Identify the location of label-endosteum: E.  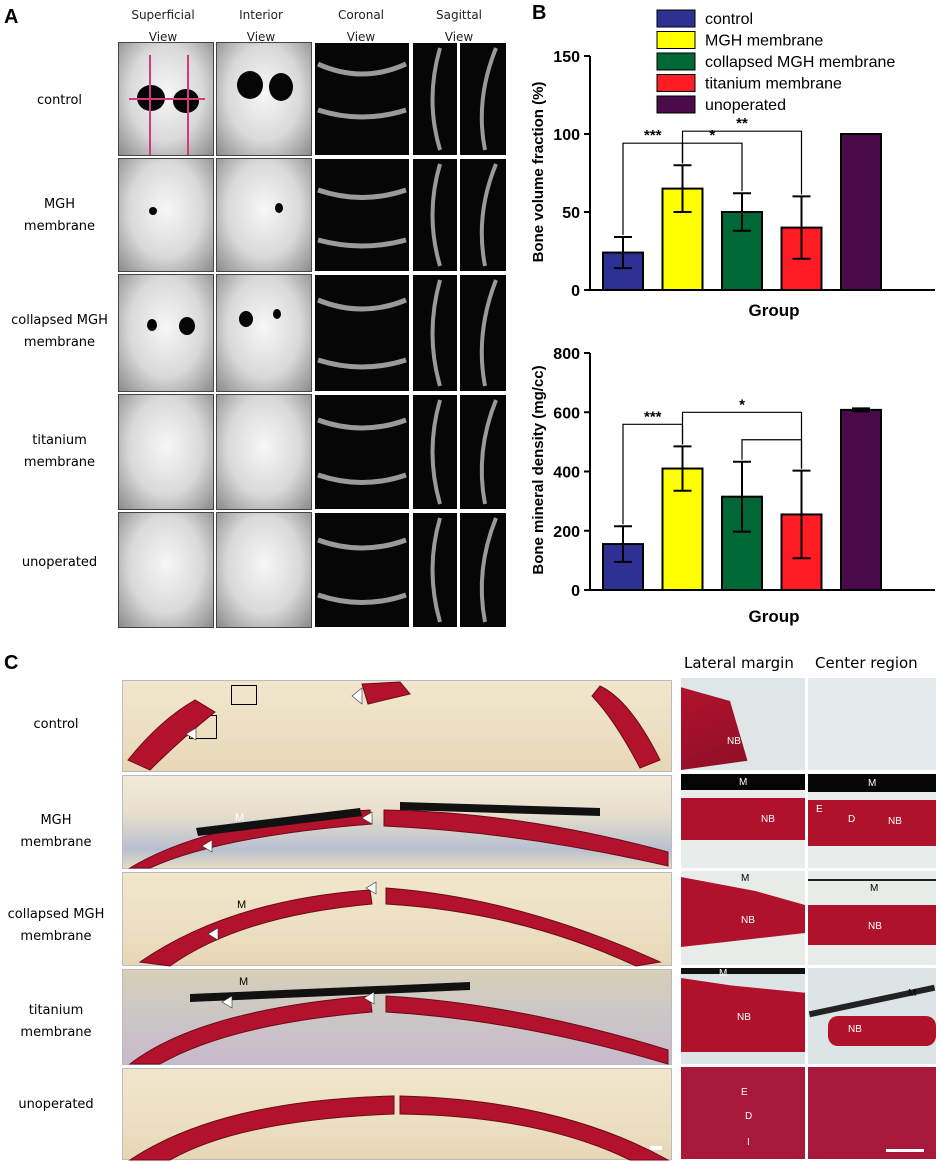
(819, 809).